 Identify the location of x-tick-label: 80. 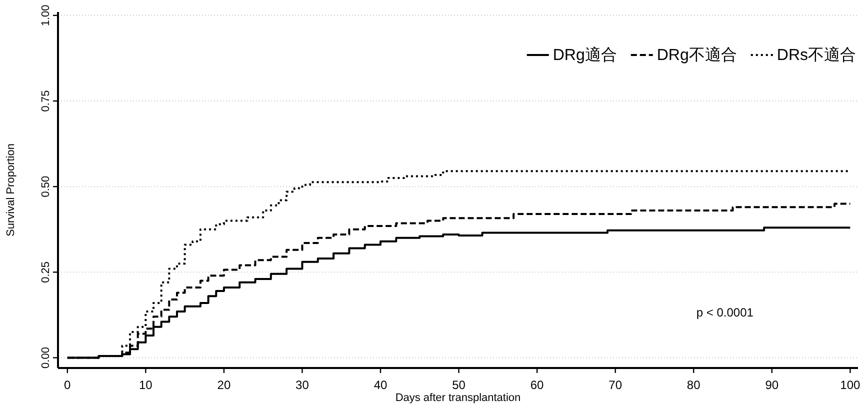
(693, 385).